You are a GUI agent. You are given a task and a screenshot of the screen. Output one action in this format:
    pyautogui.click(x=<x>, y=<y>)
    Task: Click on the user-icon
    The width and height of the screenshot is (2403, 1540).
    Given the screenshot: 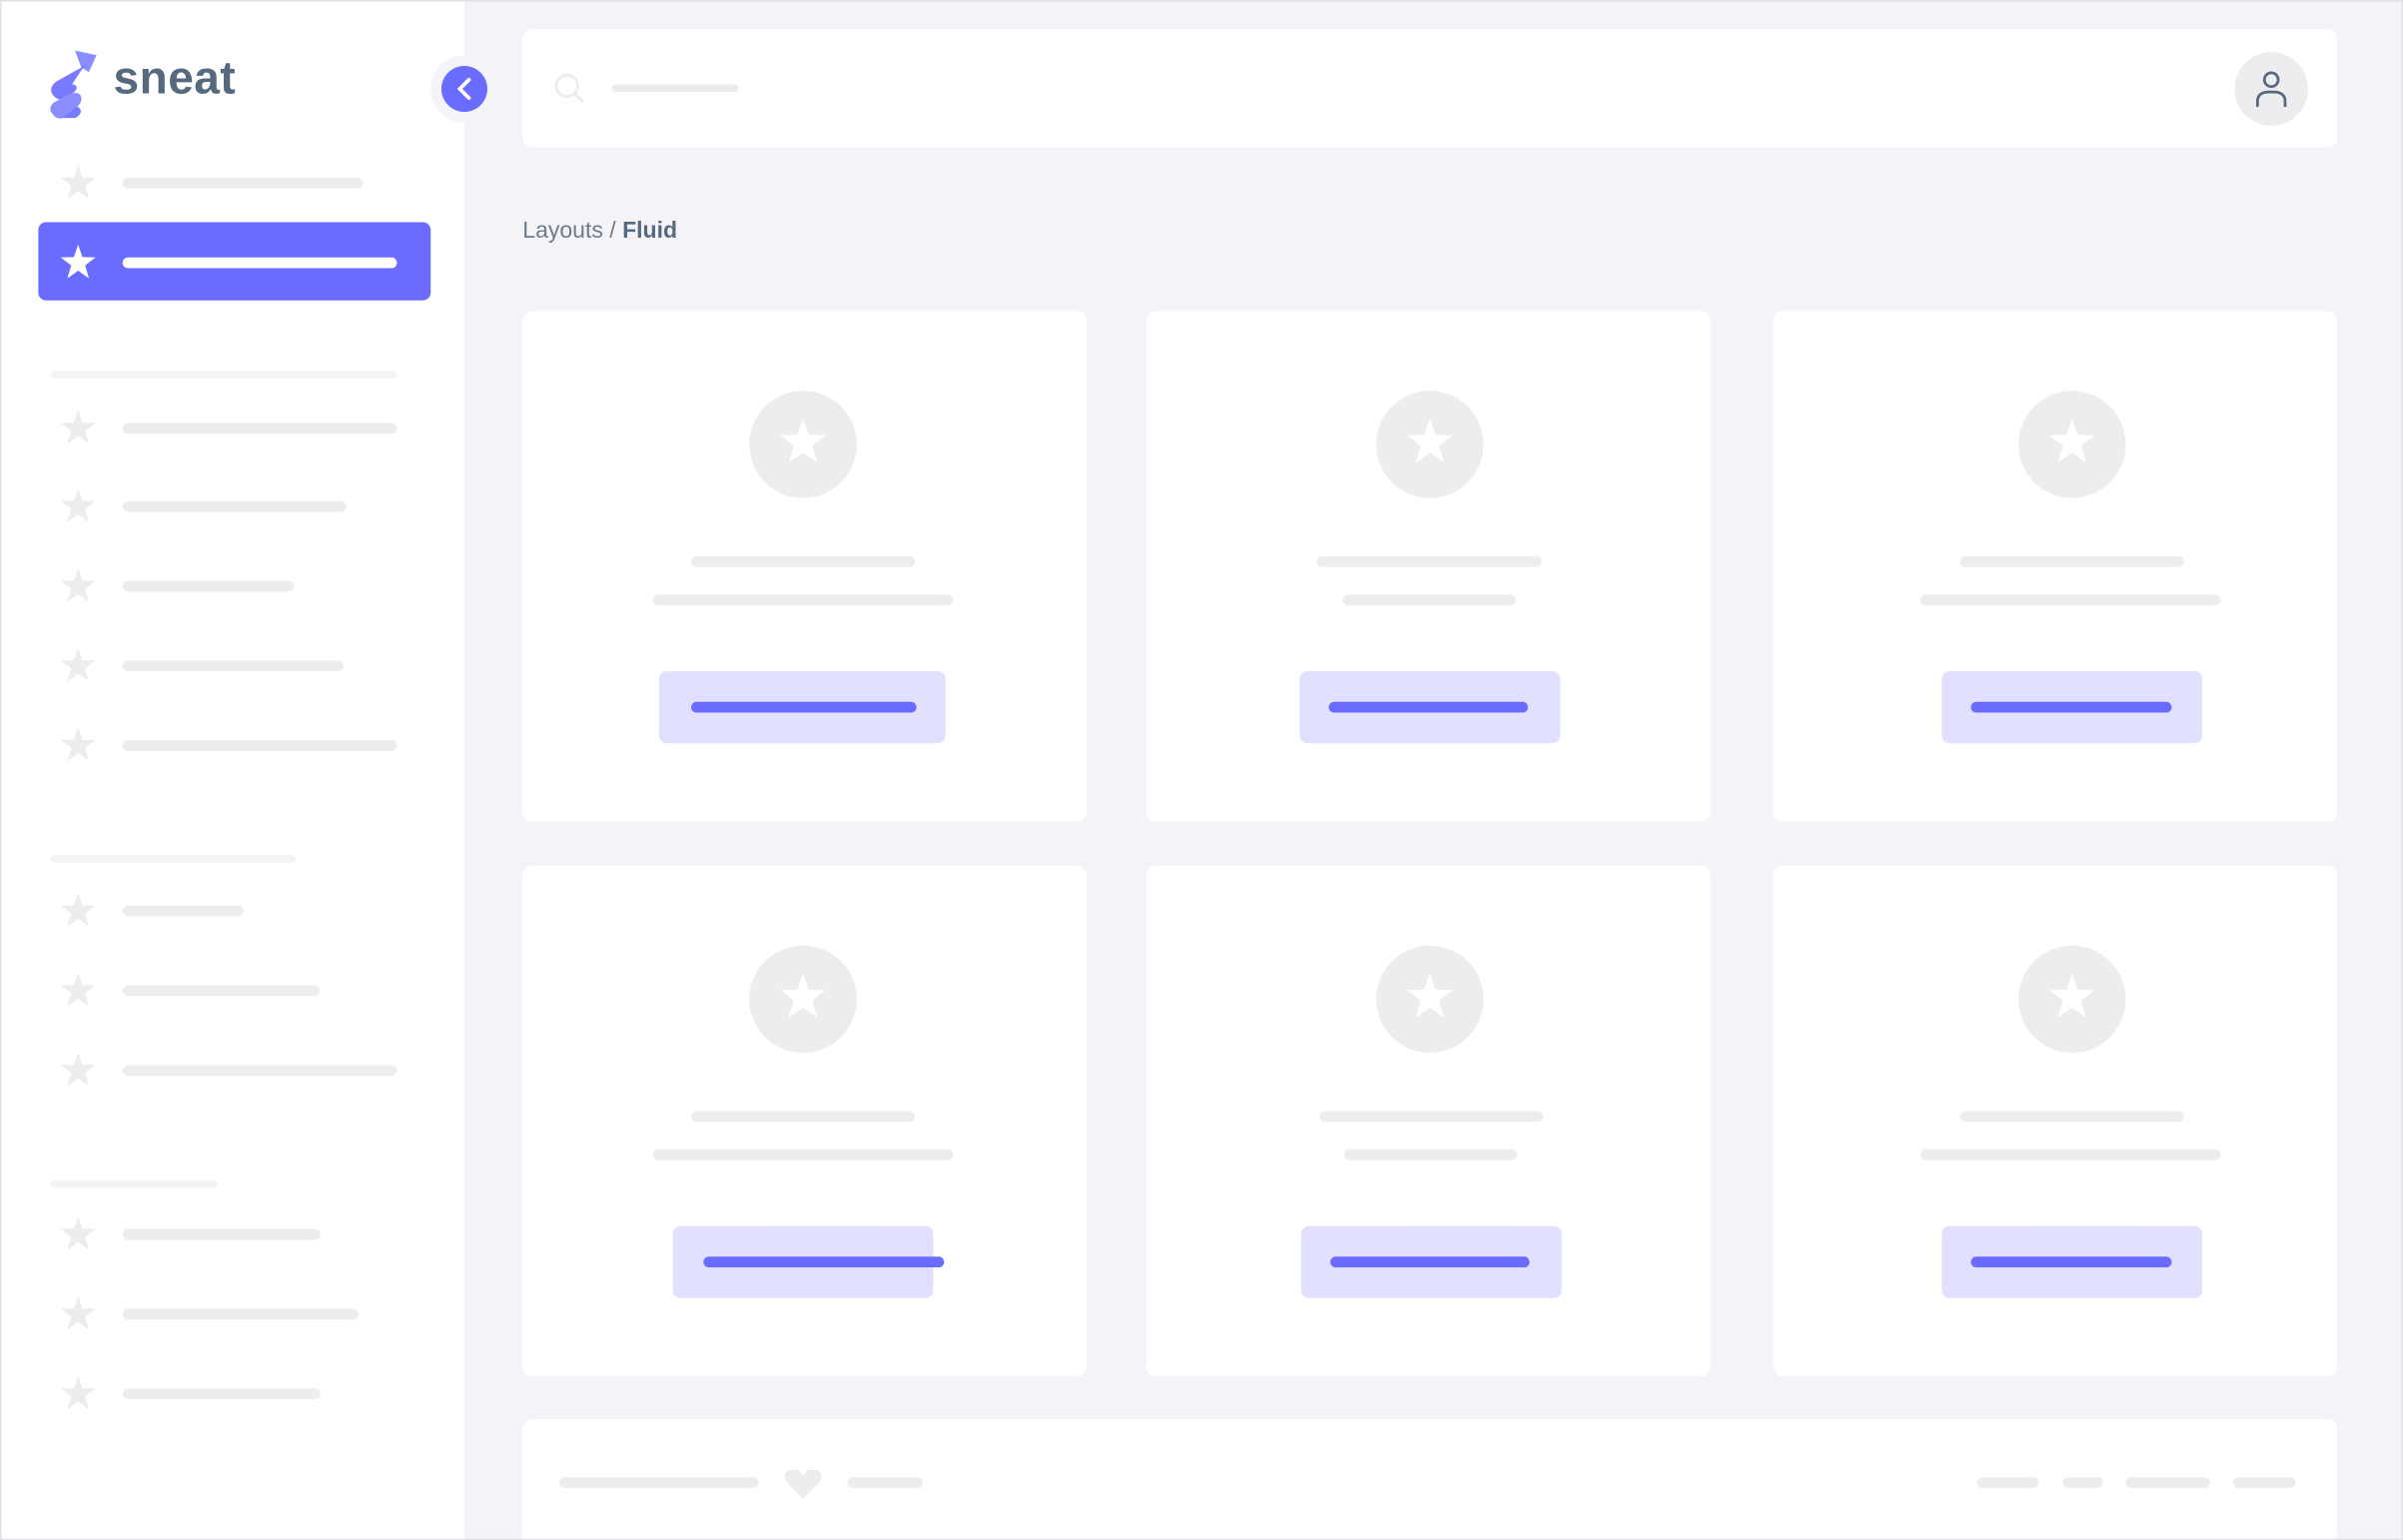 What is the action you would take?
    pyautogui.click(x=2271, y=90)
    